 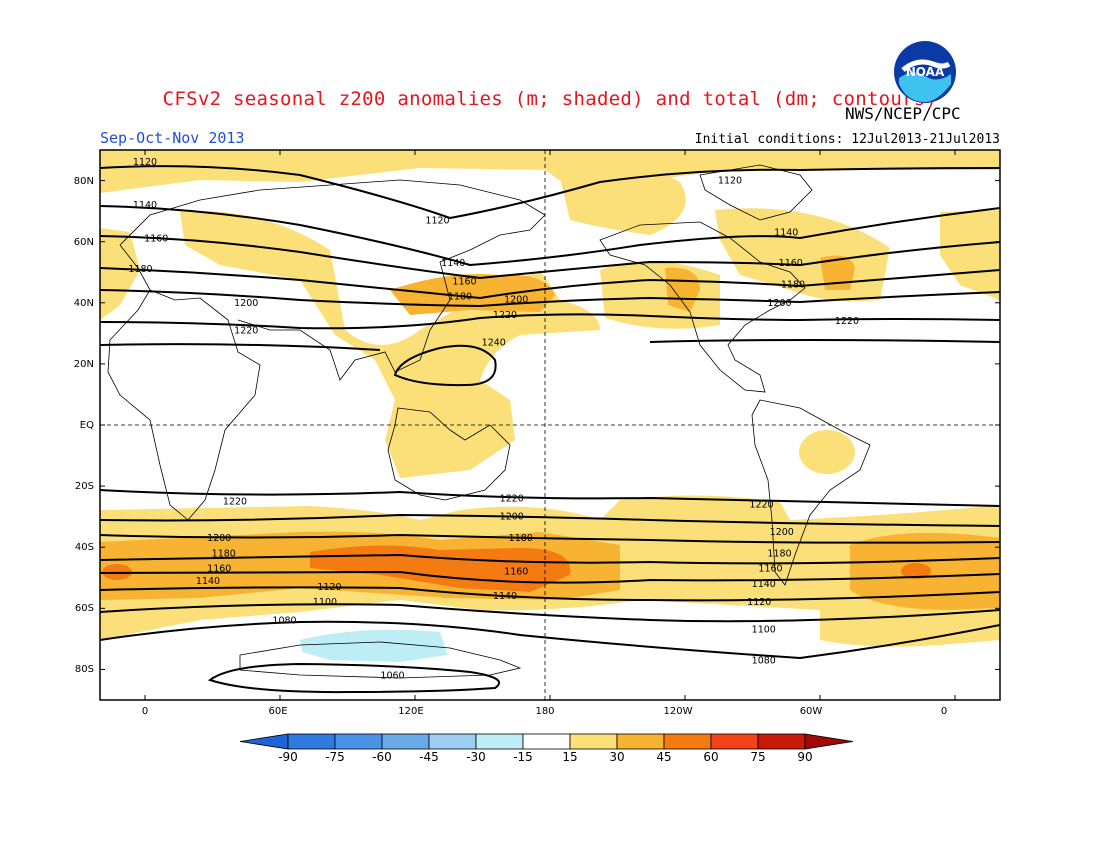 I want to click on coast-greenland, so click(x=756, y=192).